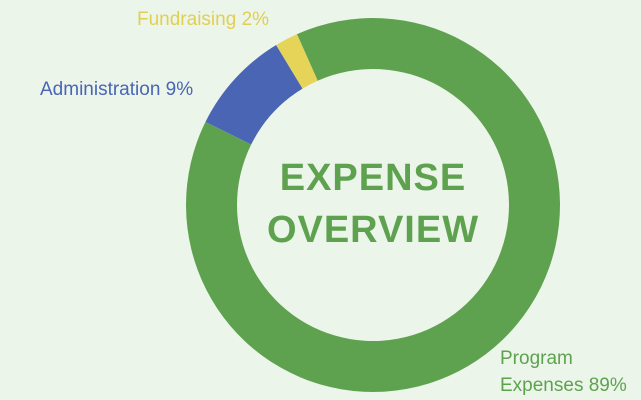  I want to click on slice-label: Administration 9%, so click(140, 89).